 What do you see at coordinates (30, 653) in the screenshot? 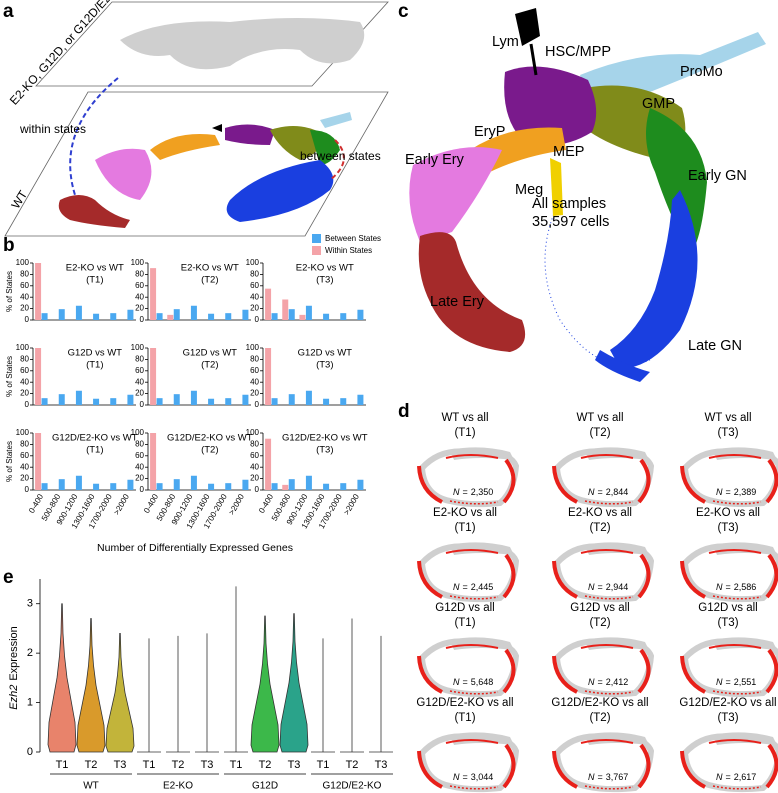
I see `y-tick-label: 2` at bounding box center [30, 653].